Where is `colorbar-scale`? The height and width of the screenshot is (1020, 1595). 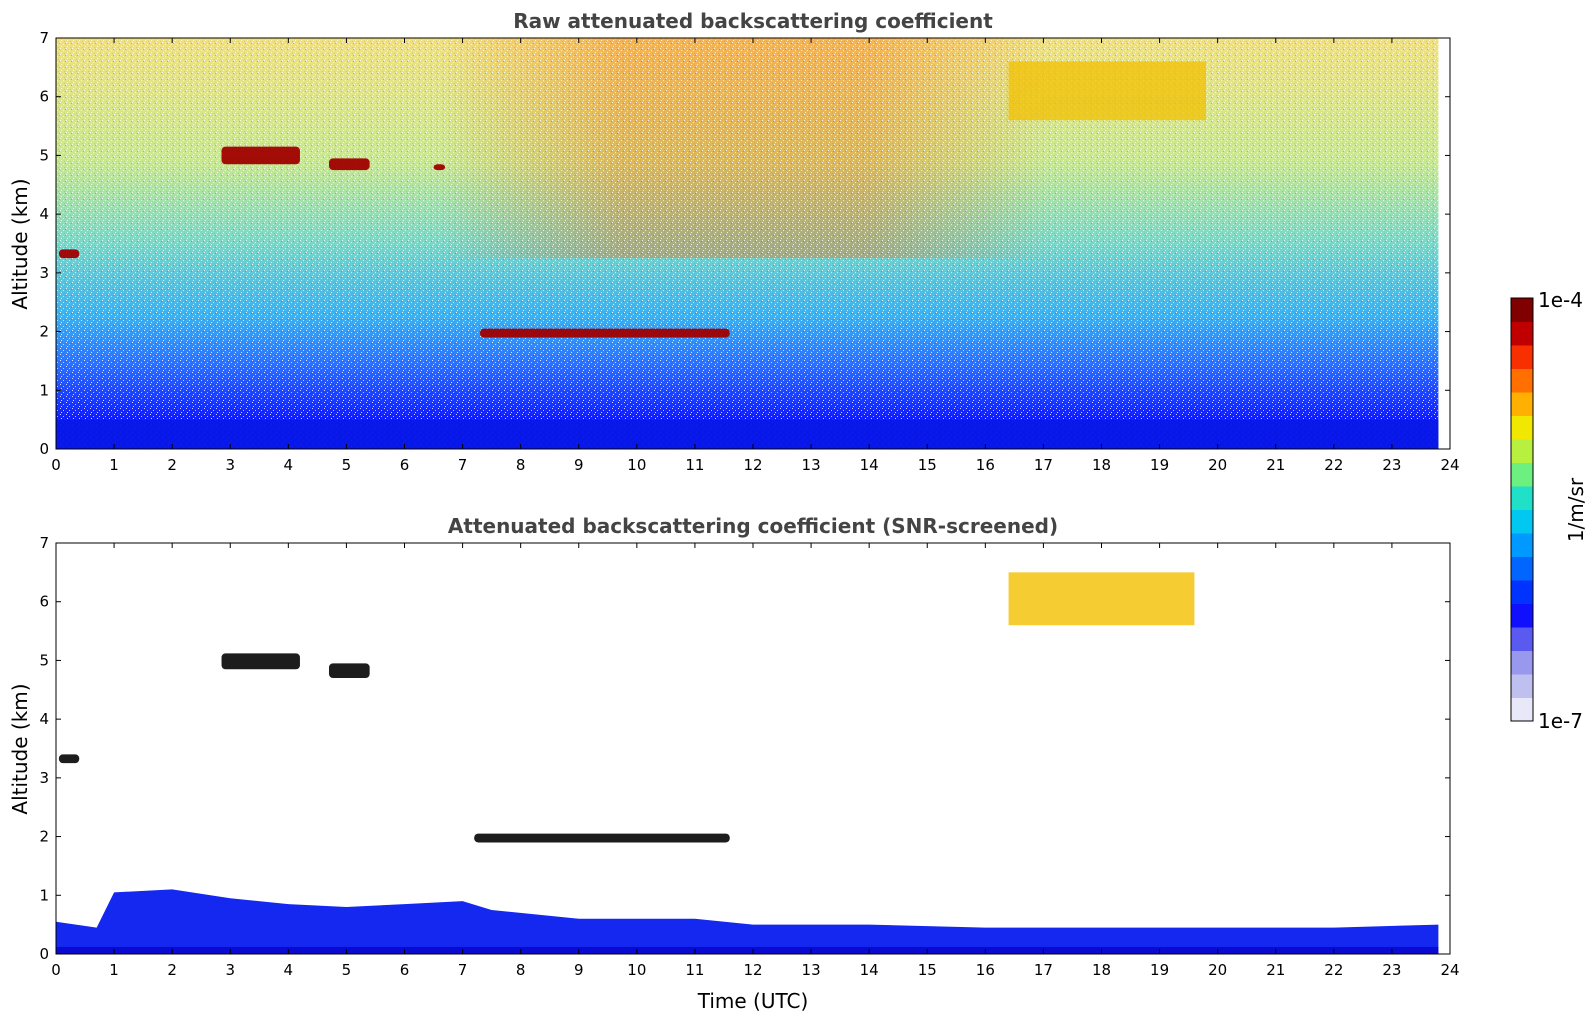
colorbar-scale is located at coordinates (1522, 510).